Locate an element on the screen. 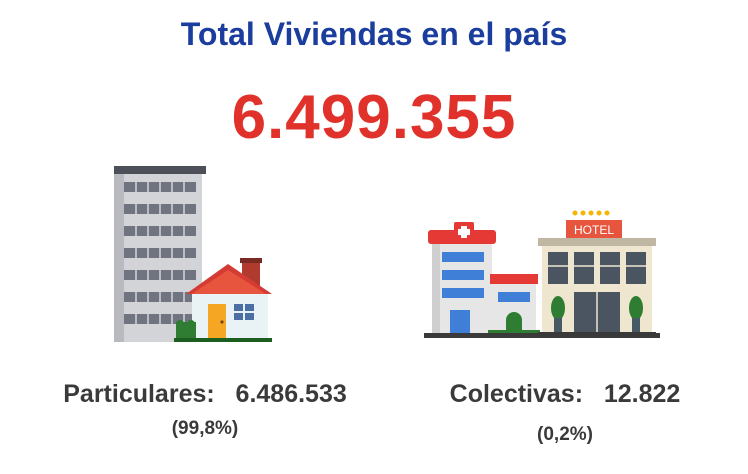 The image size is (748, 474). colectivas-value: 12.822 is located at coordinates (642, 394).